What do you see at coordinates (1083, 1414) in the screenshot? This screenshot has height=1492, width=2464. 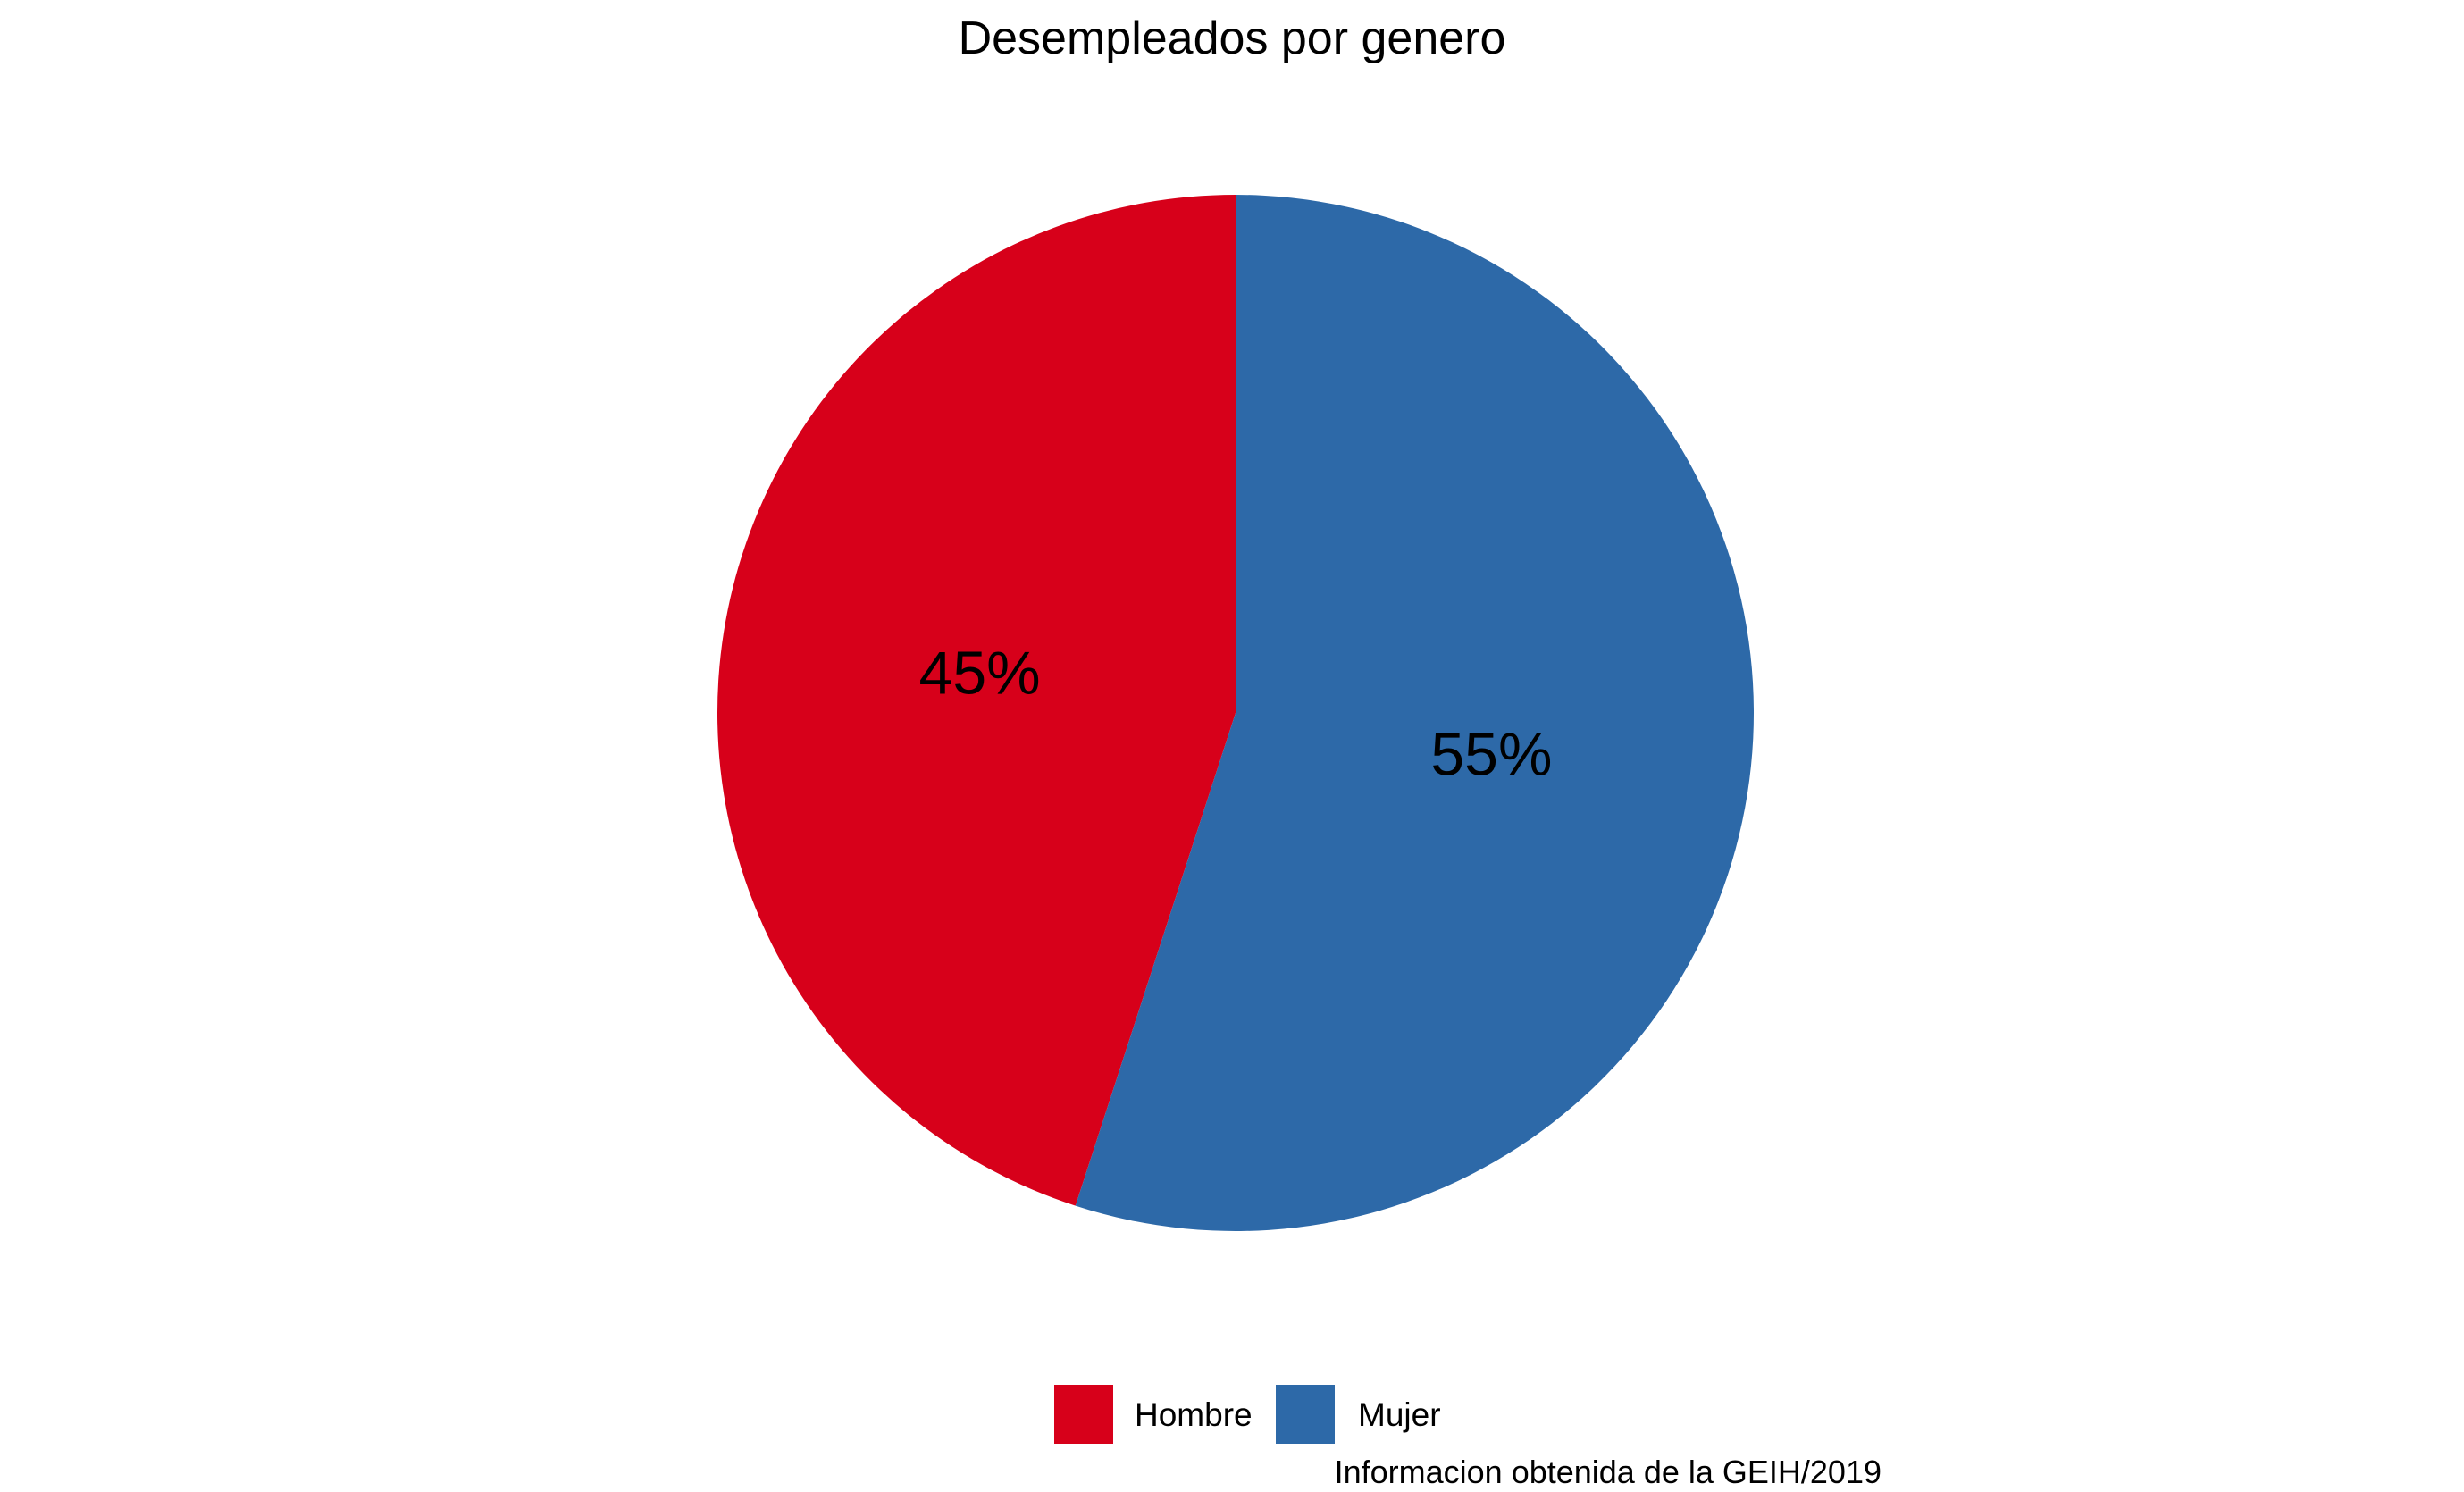 I see `legend-swatch-hombre` at bounding box center [1083, 1414].